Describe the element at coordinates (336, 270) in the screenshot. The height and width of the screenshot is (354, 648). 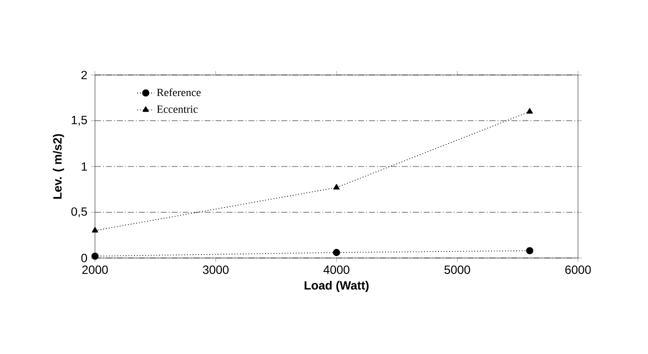
I see `x-tick-label: 4000` at that location.